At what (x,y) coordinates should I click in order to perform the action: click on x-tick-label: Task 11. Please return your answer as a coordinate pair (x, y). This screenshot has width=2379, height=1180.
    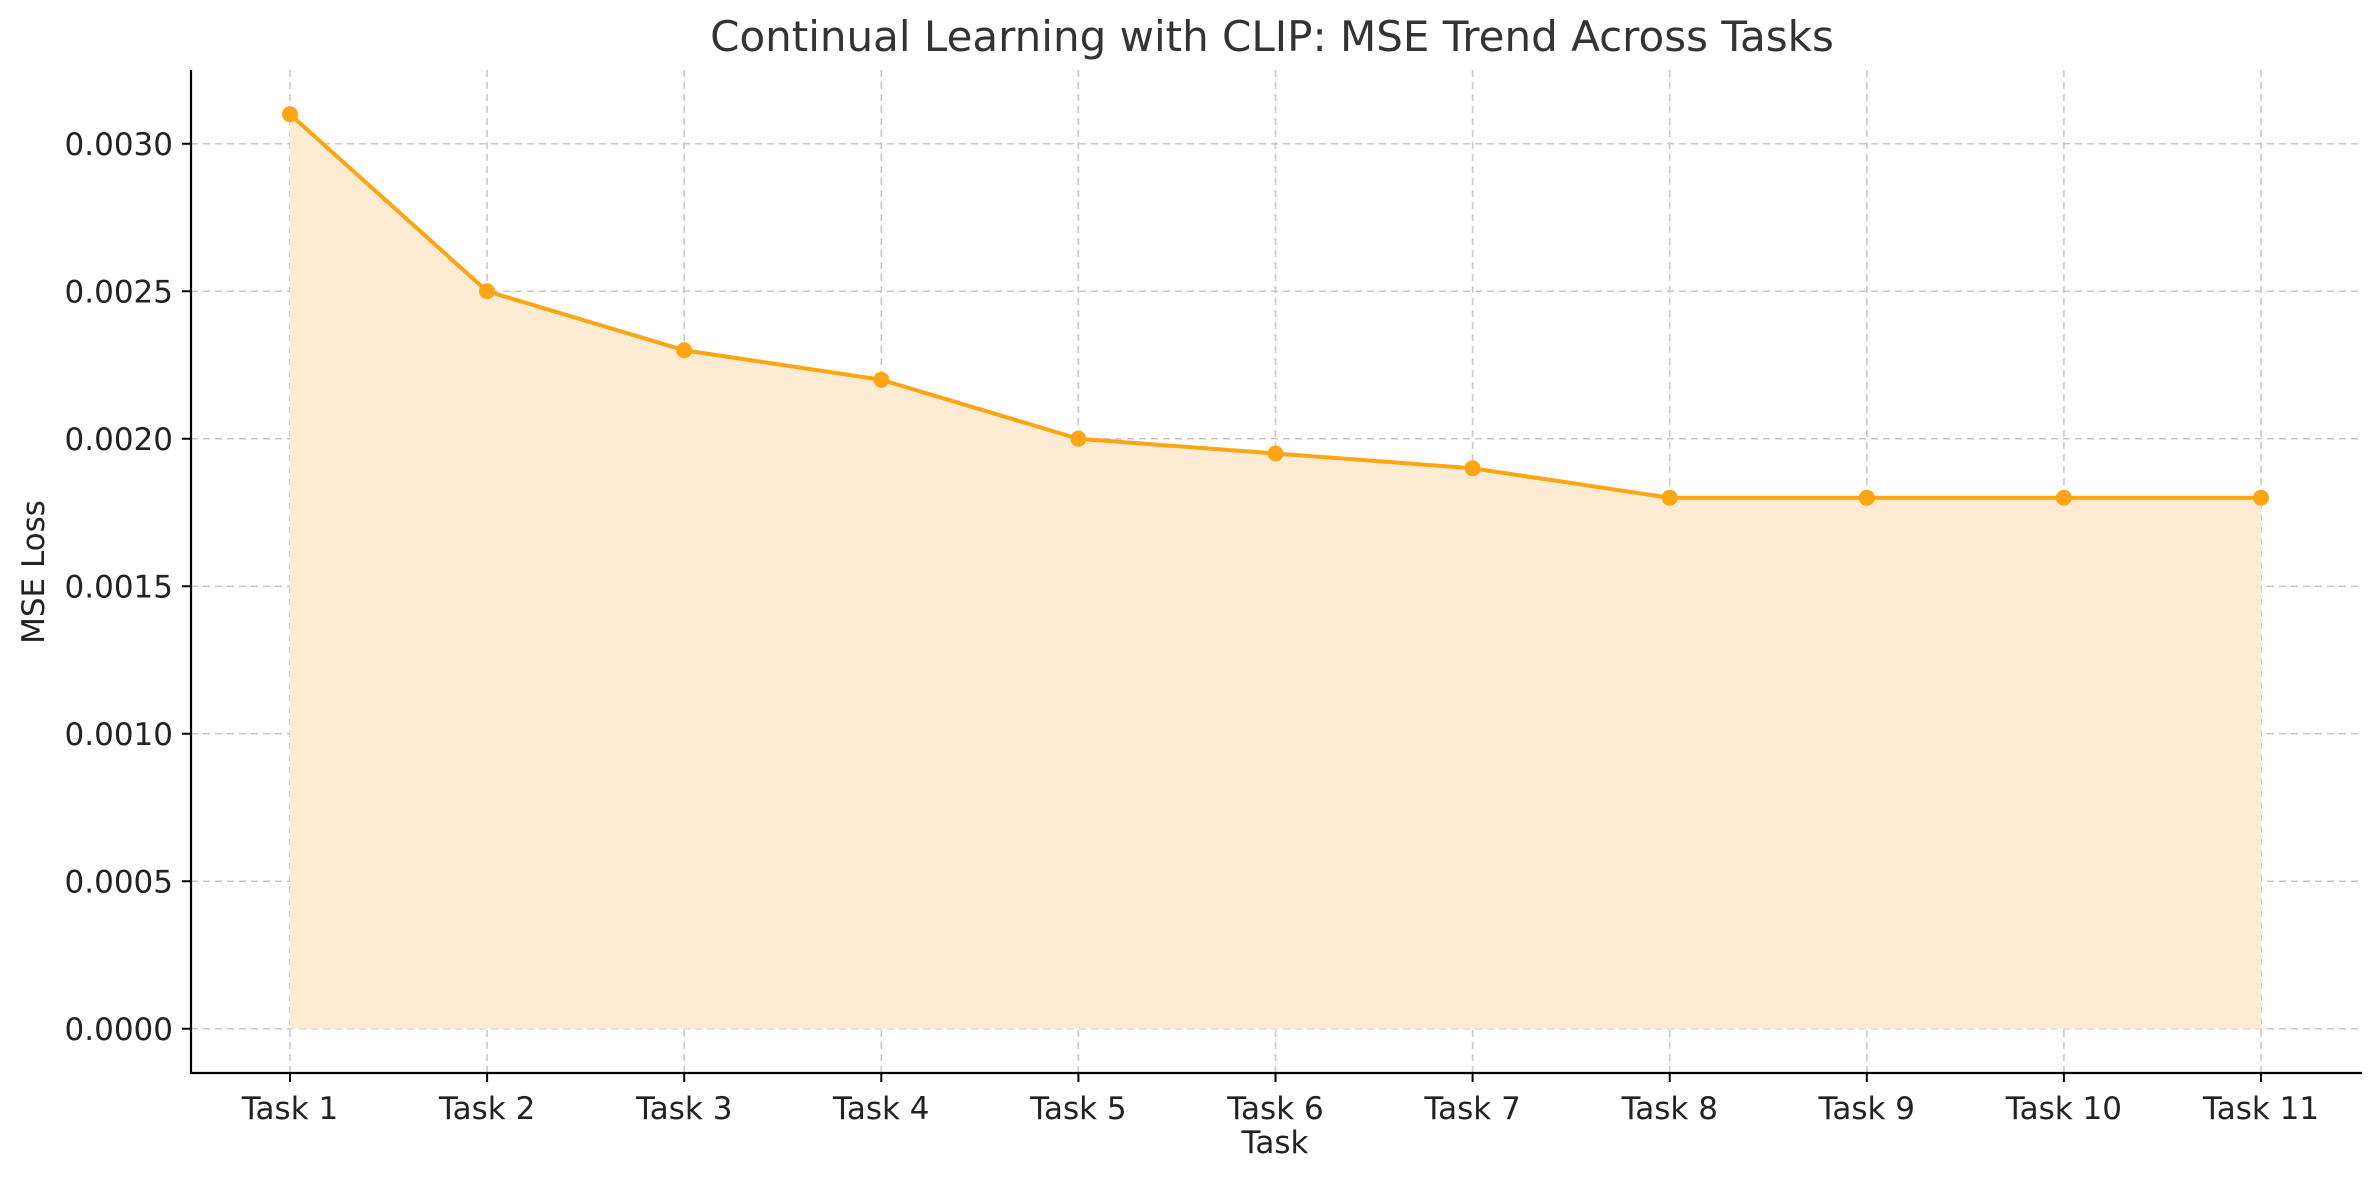
    Looking at the image, I should click on (2260, 1109).